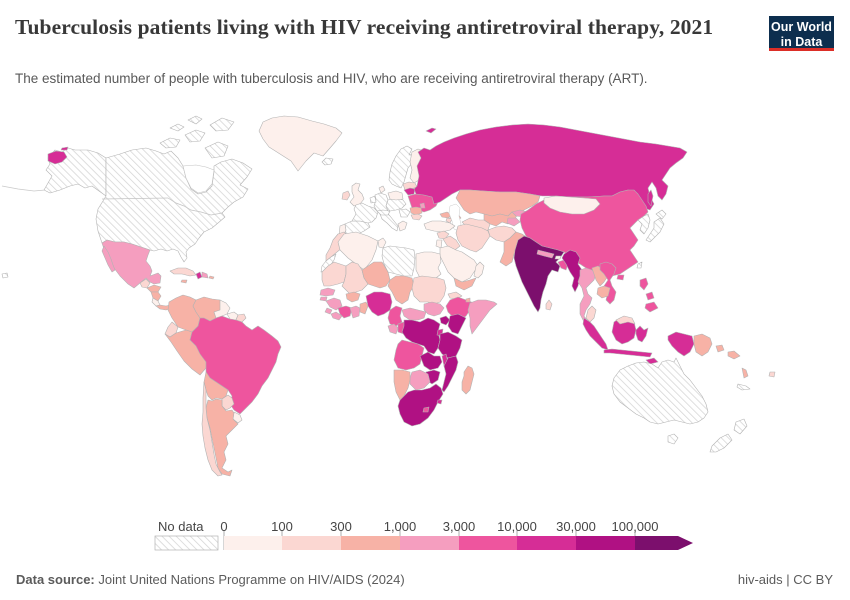 This screenshot has width=850, height=600. Describe the element at coordinates (282, 526) in the screenshot. I see `svg-text: 100` at that location.